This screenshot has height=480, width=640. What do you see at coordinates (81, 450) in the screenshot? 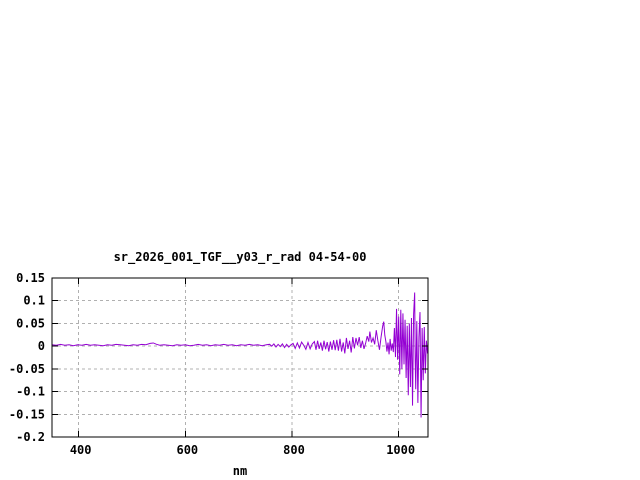
I see `x-tick-label: 400` at bounding box center [81, 450].